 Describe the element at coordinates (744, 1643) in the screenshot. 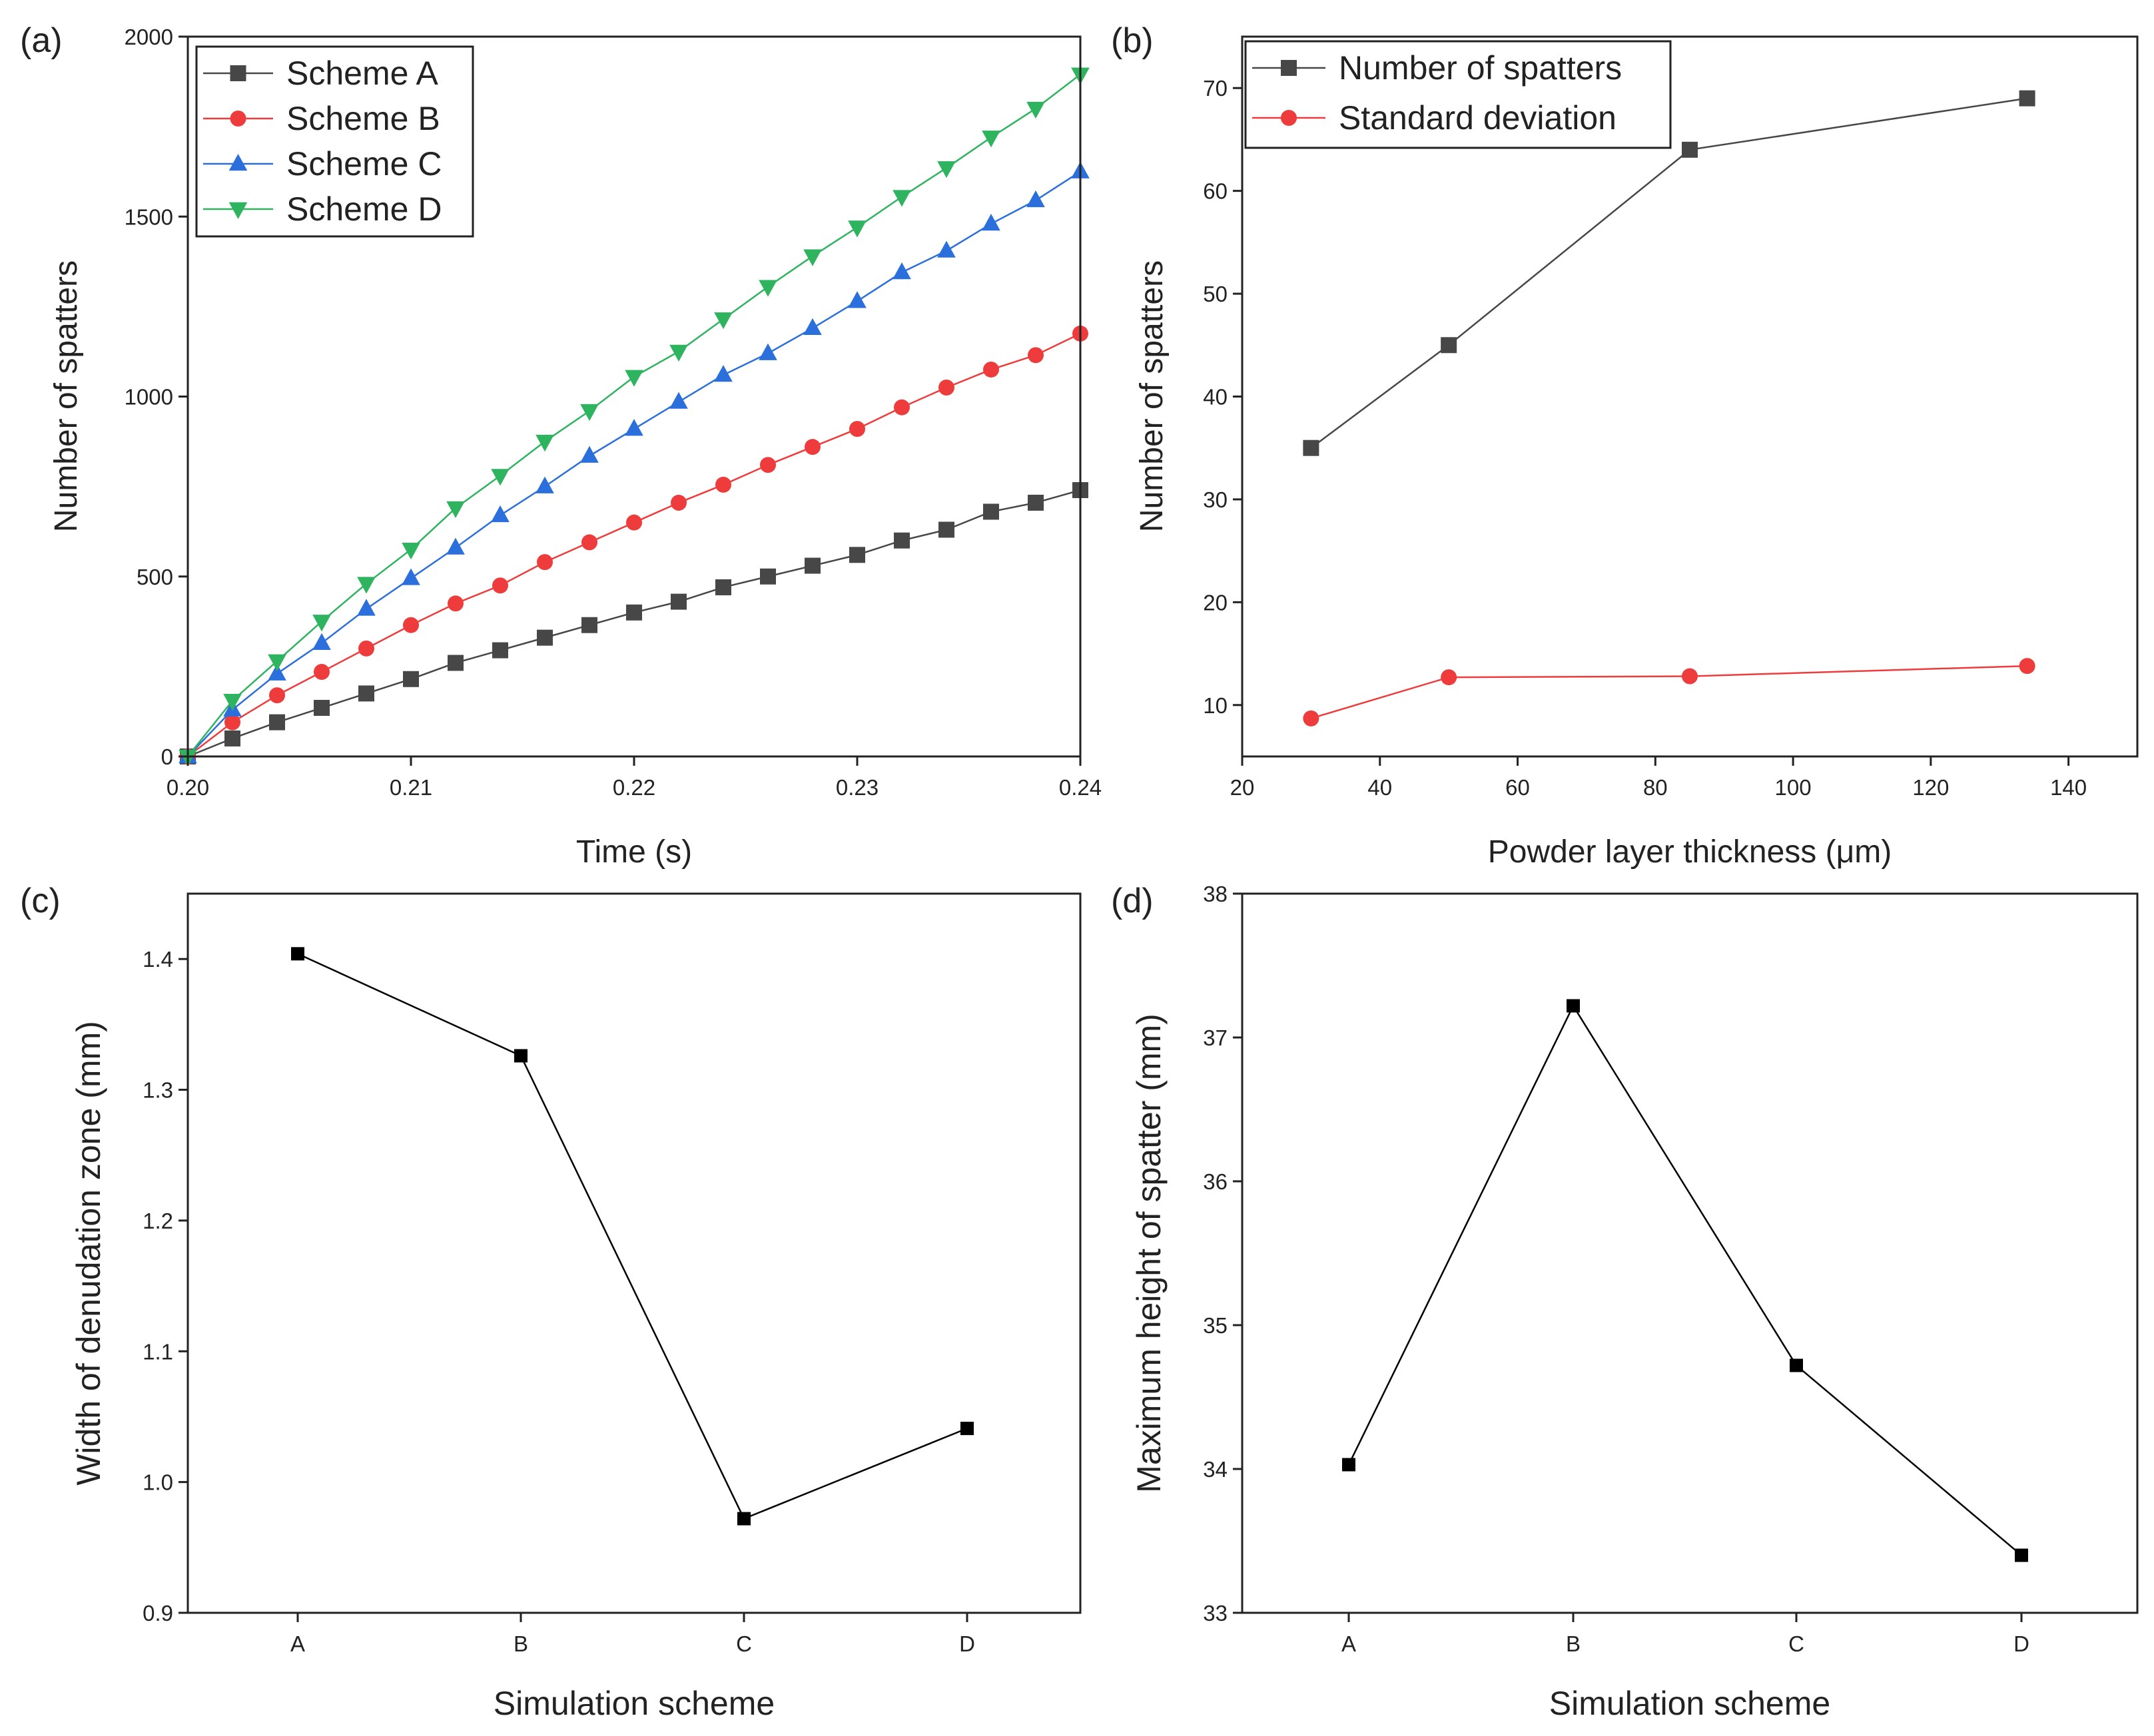

I see `panel-c-x-tick-label: C` at that location.